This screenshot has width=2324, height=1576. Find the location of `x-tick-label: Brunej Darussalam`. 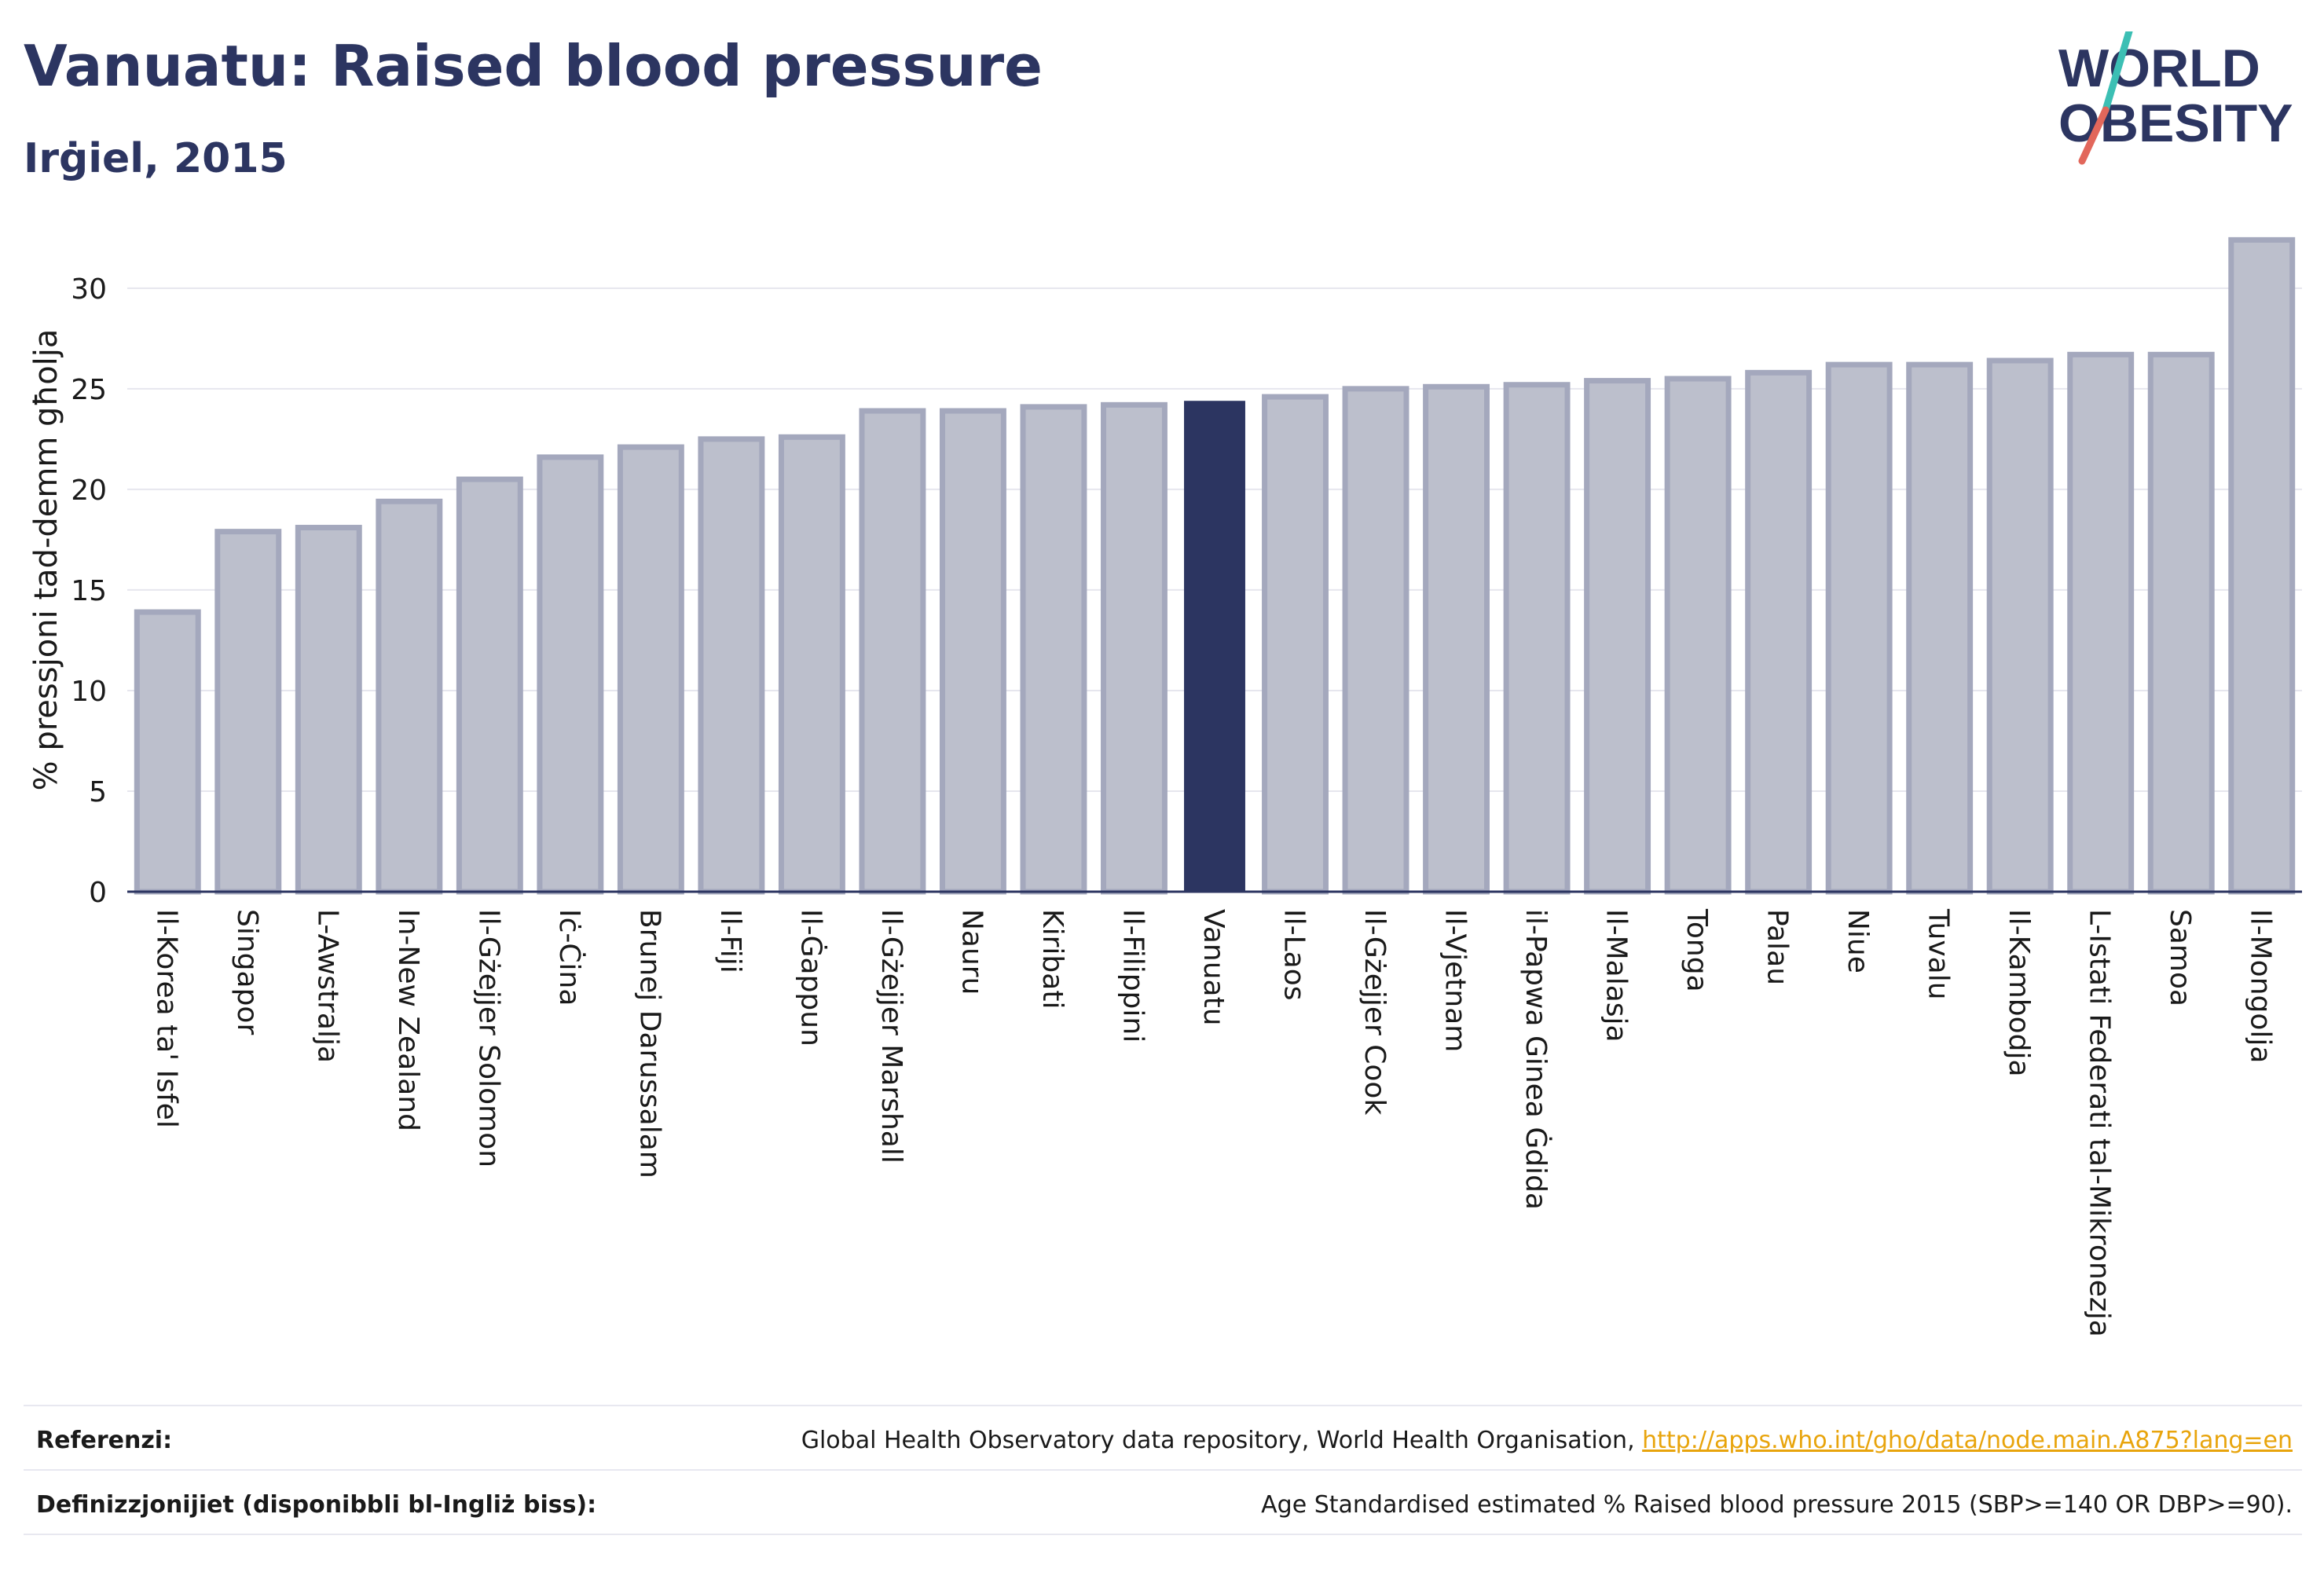

x-tick-label: Brunej Darussalam is located at coordinates (649, 1043).